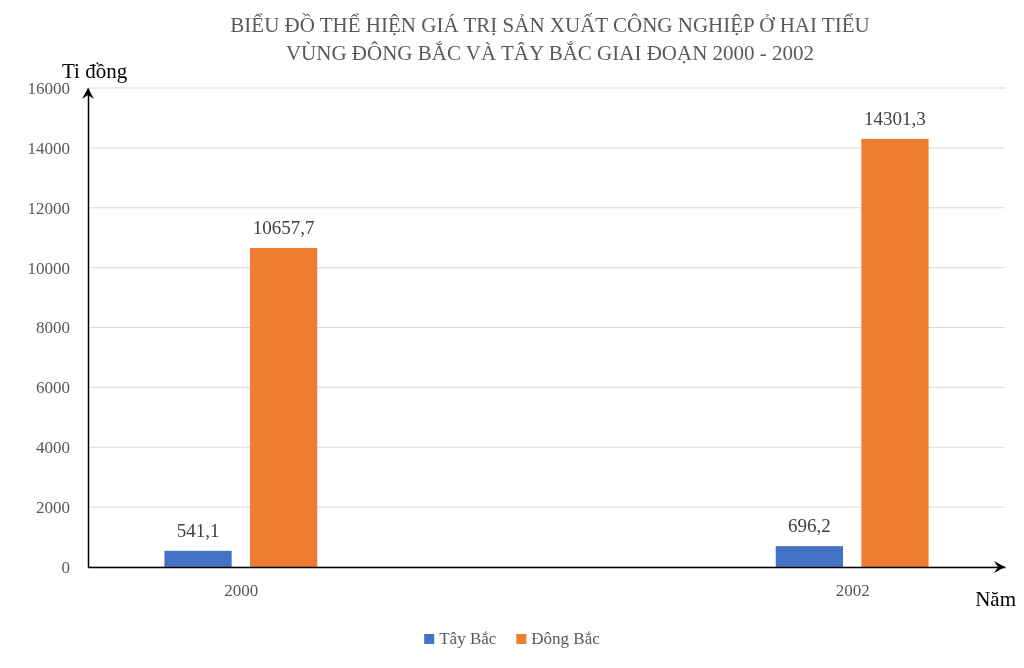 The width and height of the screenshot is (1024, 668). I want to click on y-tick-label: 4000, so click(53, 448).